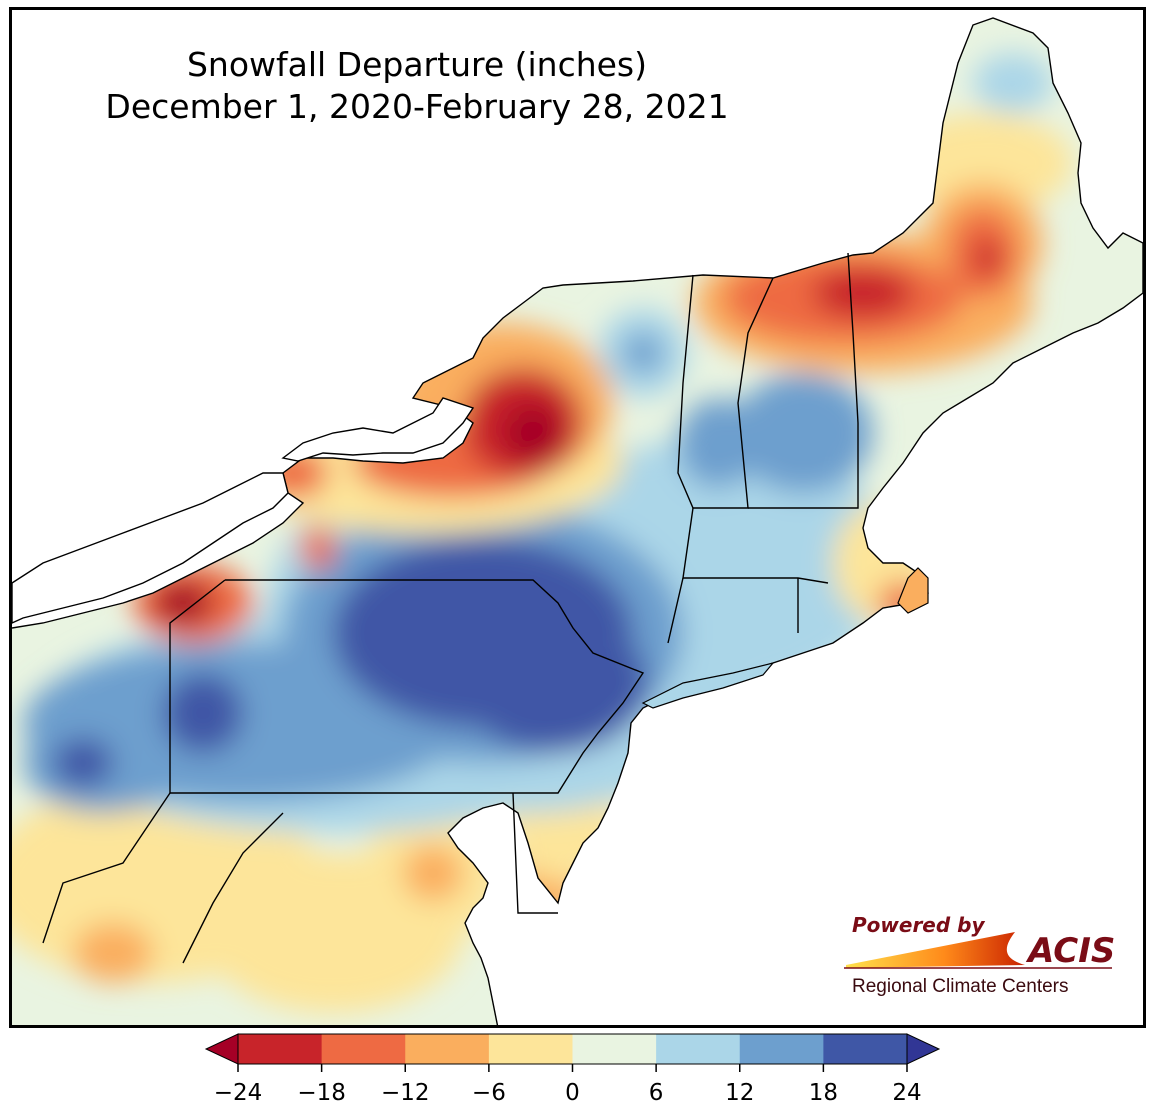 The height and width of the screenshot is (1112, 1153). What do you see at coordinates (321, 1093) in the screenshot?
I see `colorbar-tick-label: −18` at bounding box center [321, 1093].